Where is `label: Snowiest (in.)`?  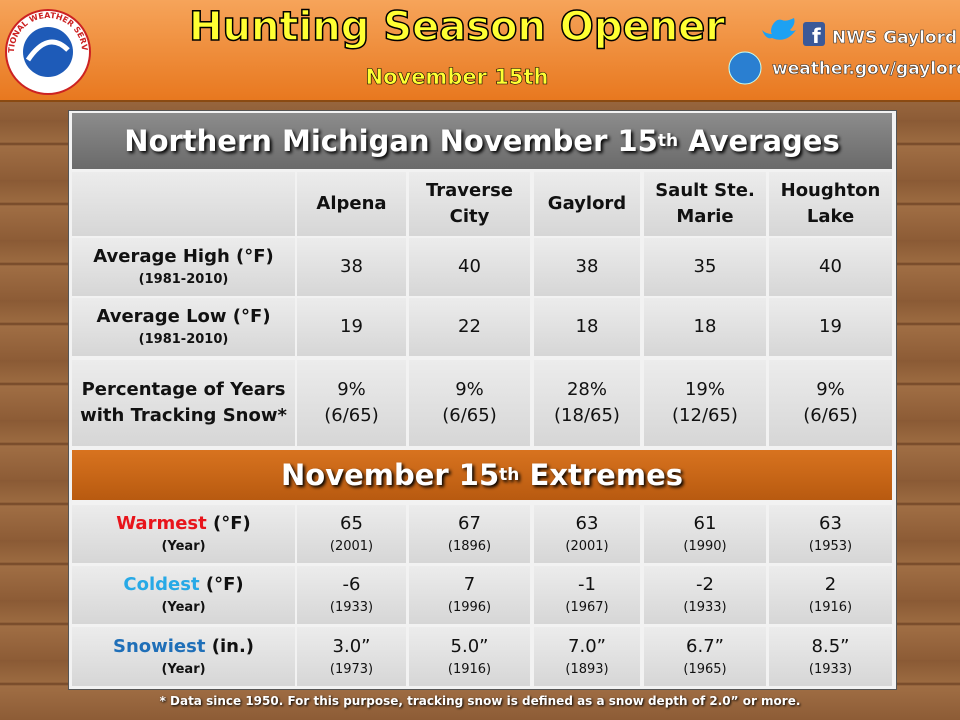
label: Snowiest (in.) is located at coordinates (183, 647).